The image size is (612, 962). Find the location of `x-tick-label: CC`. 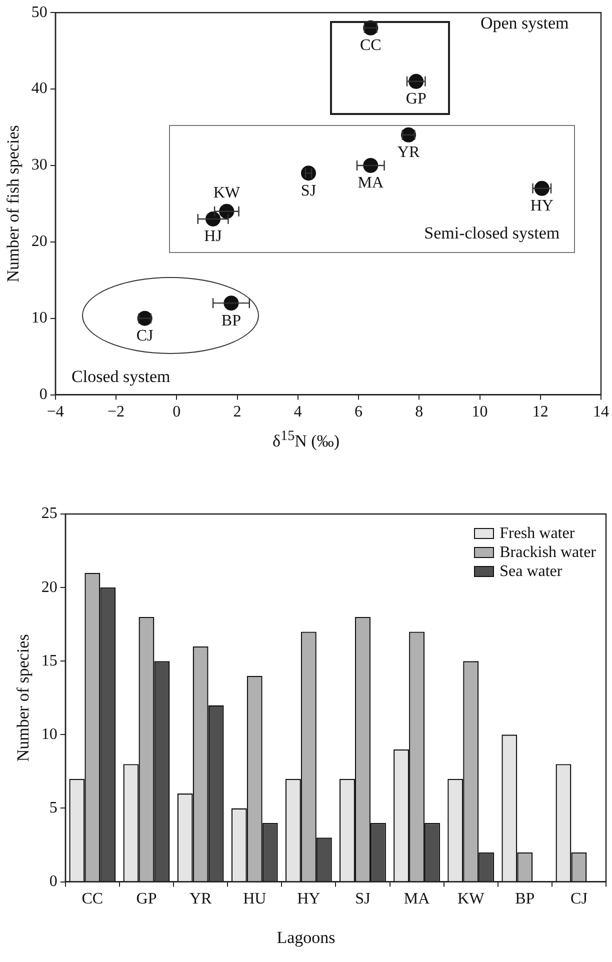

x-tick-label: CC is located at coordinates (93, 899).